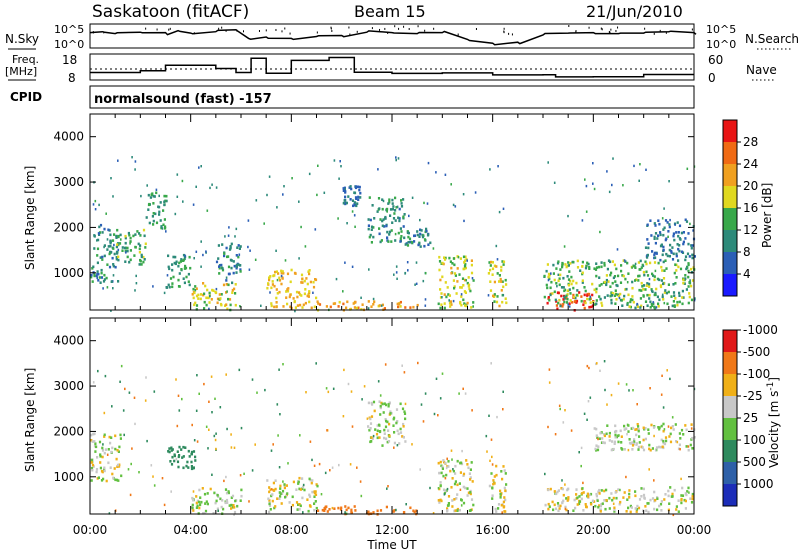  I want to click on power-range-tick-label: 4000, so click(68, 137).